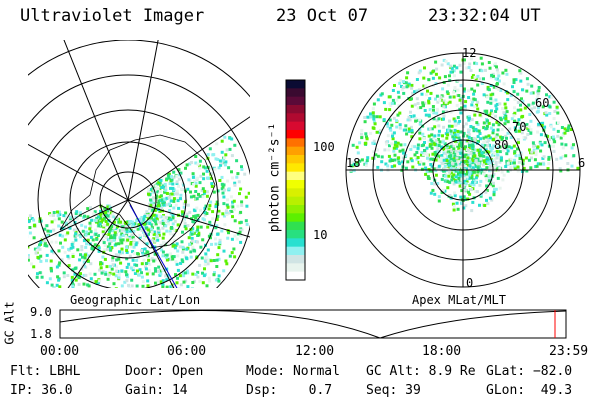  Describe the element at coordinates (459, 300) in the screenshot. I see `right-map-label: Apex MLat/MLT` at that location.